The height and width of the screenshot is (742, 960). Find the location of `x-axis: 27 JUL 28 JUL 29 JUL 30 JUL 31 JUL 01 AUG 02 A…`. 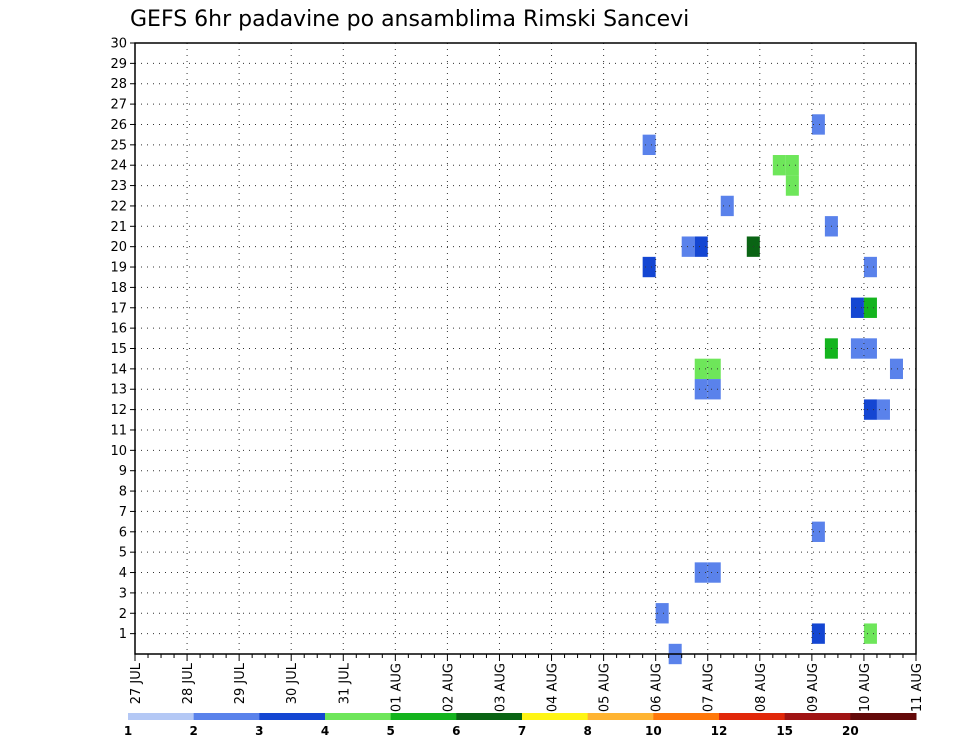

x-axis: 27 JUL 28 JUL 29 JUL 30 JUL 31 JUL 01 AUG 02 A… is located at coordinates (527, 683).